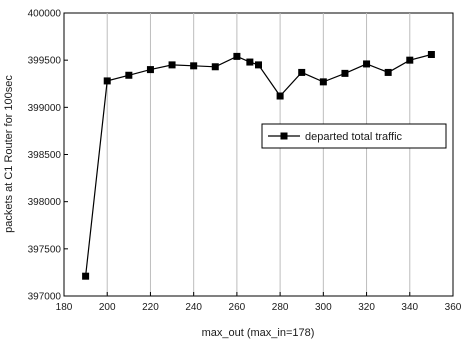 The width and height of the screenshot is (463, 339). Describe the element at coordinates (45, 155) in the screenshot. I see `y-tick-label: 398500` at that location.